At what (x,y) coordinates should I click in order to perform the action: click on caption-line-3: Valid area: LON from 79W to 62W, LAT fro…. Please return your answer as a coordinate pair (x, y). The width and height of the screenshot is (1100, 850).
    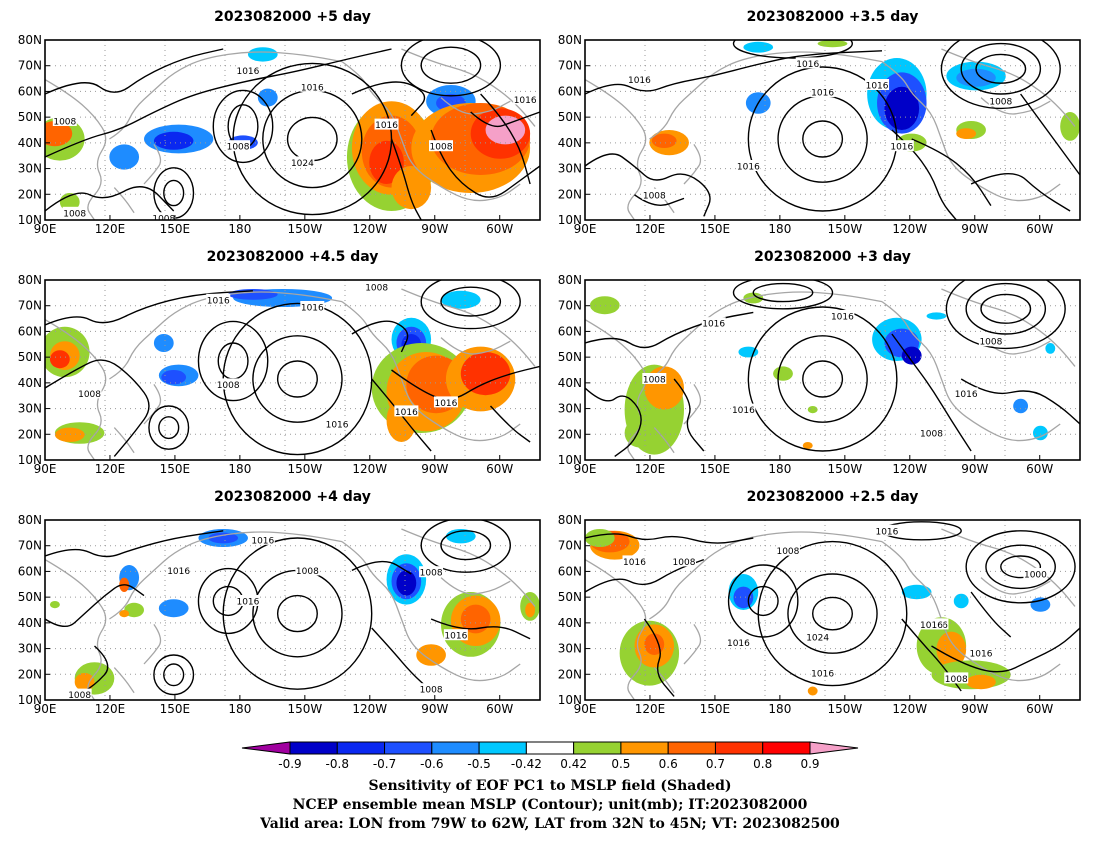
    Looking at the image, I should click on (550, 824).